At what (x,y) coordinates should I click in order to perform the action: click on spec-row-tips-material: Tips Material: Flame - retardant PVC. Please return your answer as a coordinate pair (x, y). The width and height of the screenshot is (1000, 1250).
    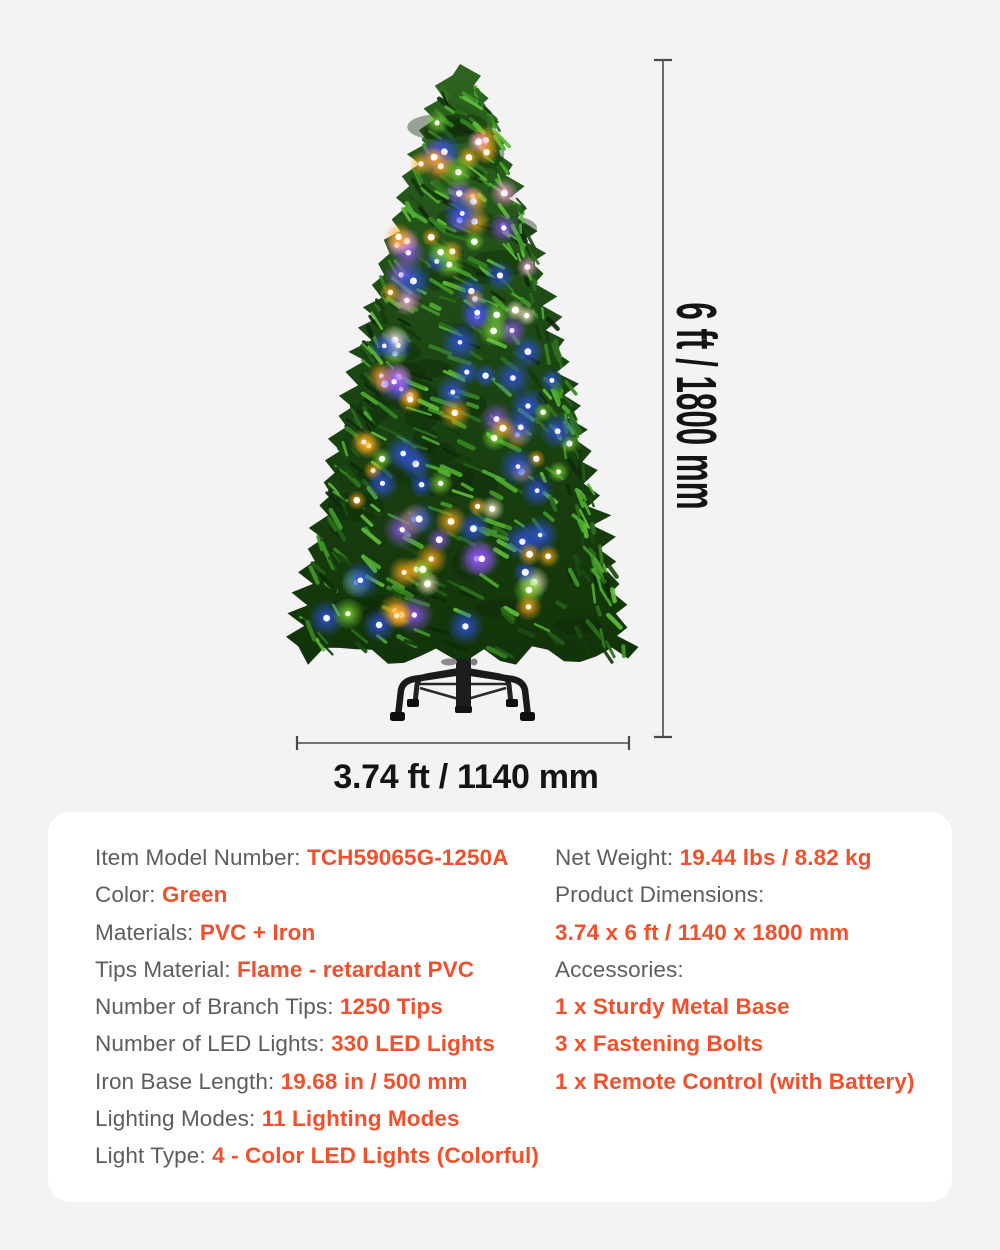
    Looking at the image, I should click on (317, 969).